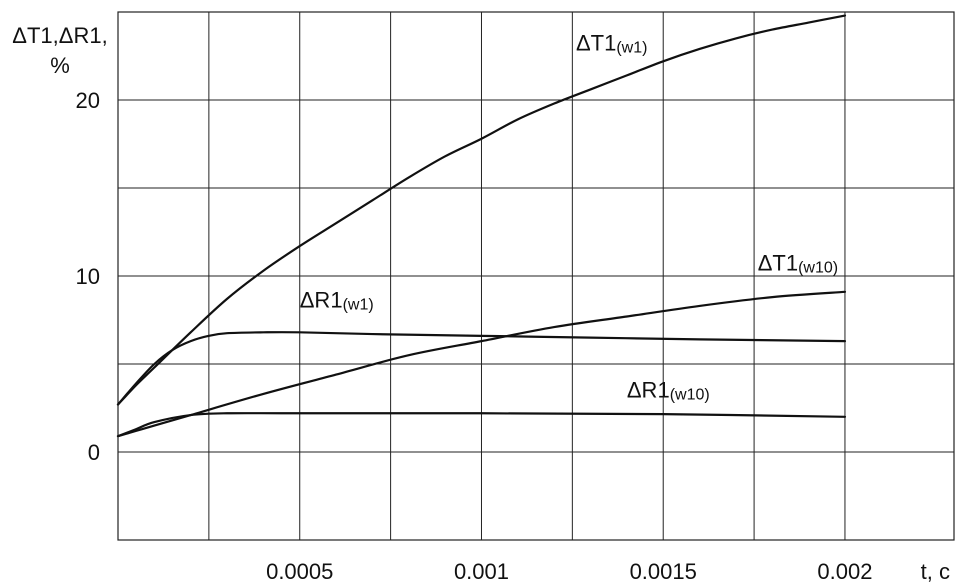 This screenshot has width=962, height=582. What do you see at coordinates (481, 570) in the screenshot?
I see `x-tick-label: 0.001` at bounding box center [481, 570].